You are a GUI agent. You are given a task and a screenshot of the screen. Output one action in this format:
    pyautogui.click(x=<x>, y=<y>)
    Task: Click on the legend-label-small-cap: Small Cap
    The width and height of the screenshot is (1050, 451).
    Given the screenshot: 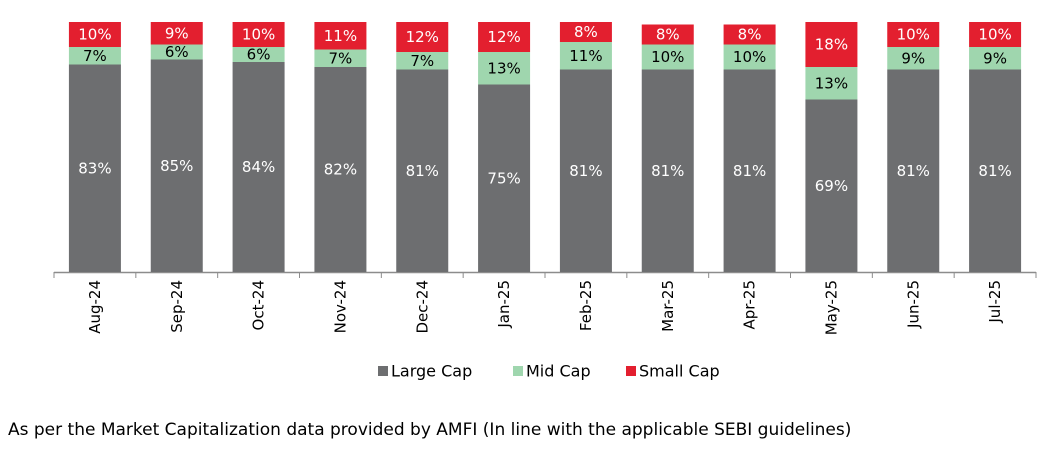 What is the action you would take?
    pyautogui.click(x=679, y=371)
    